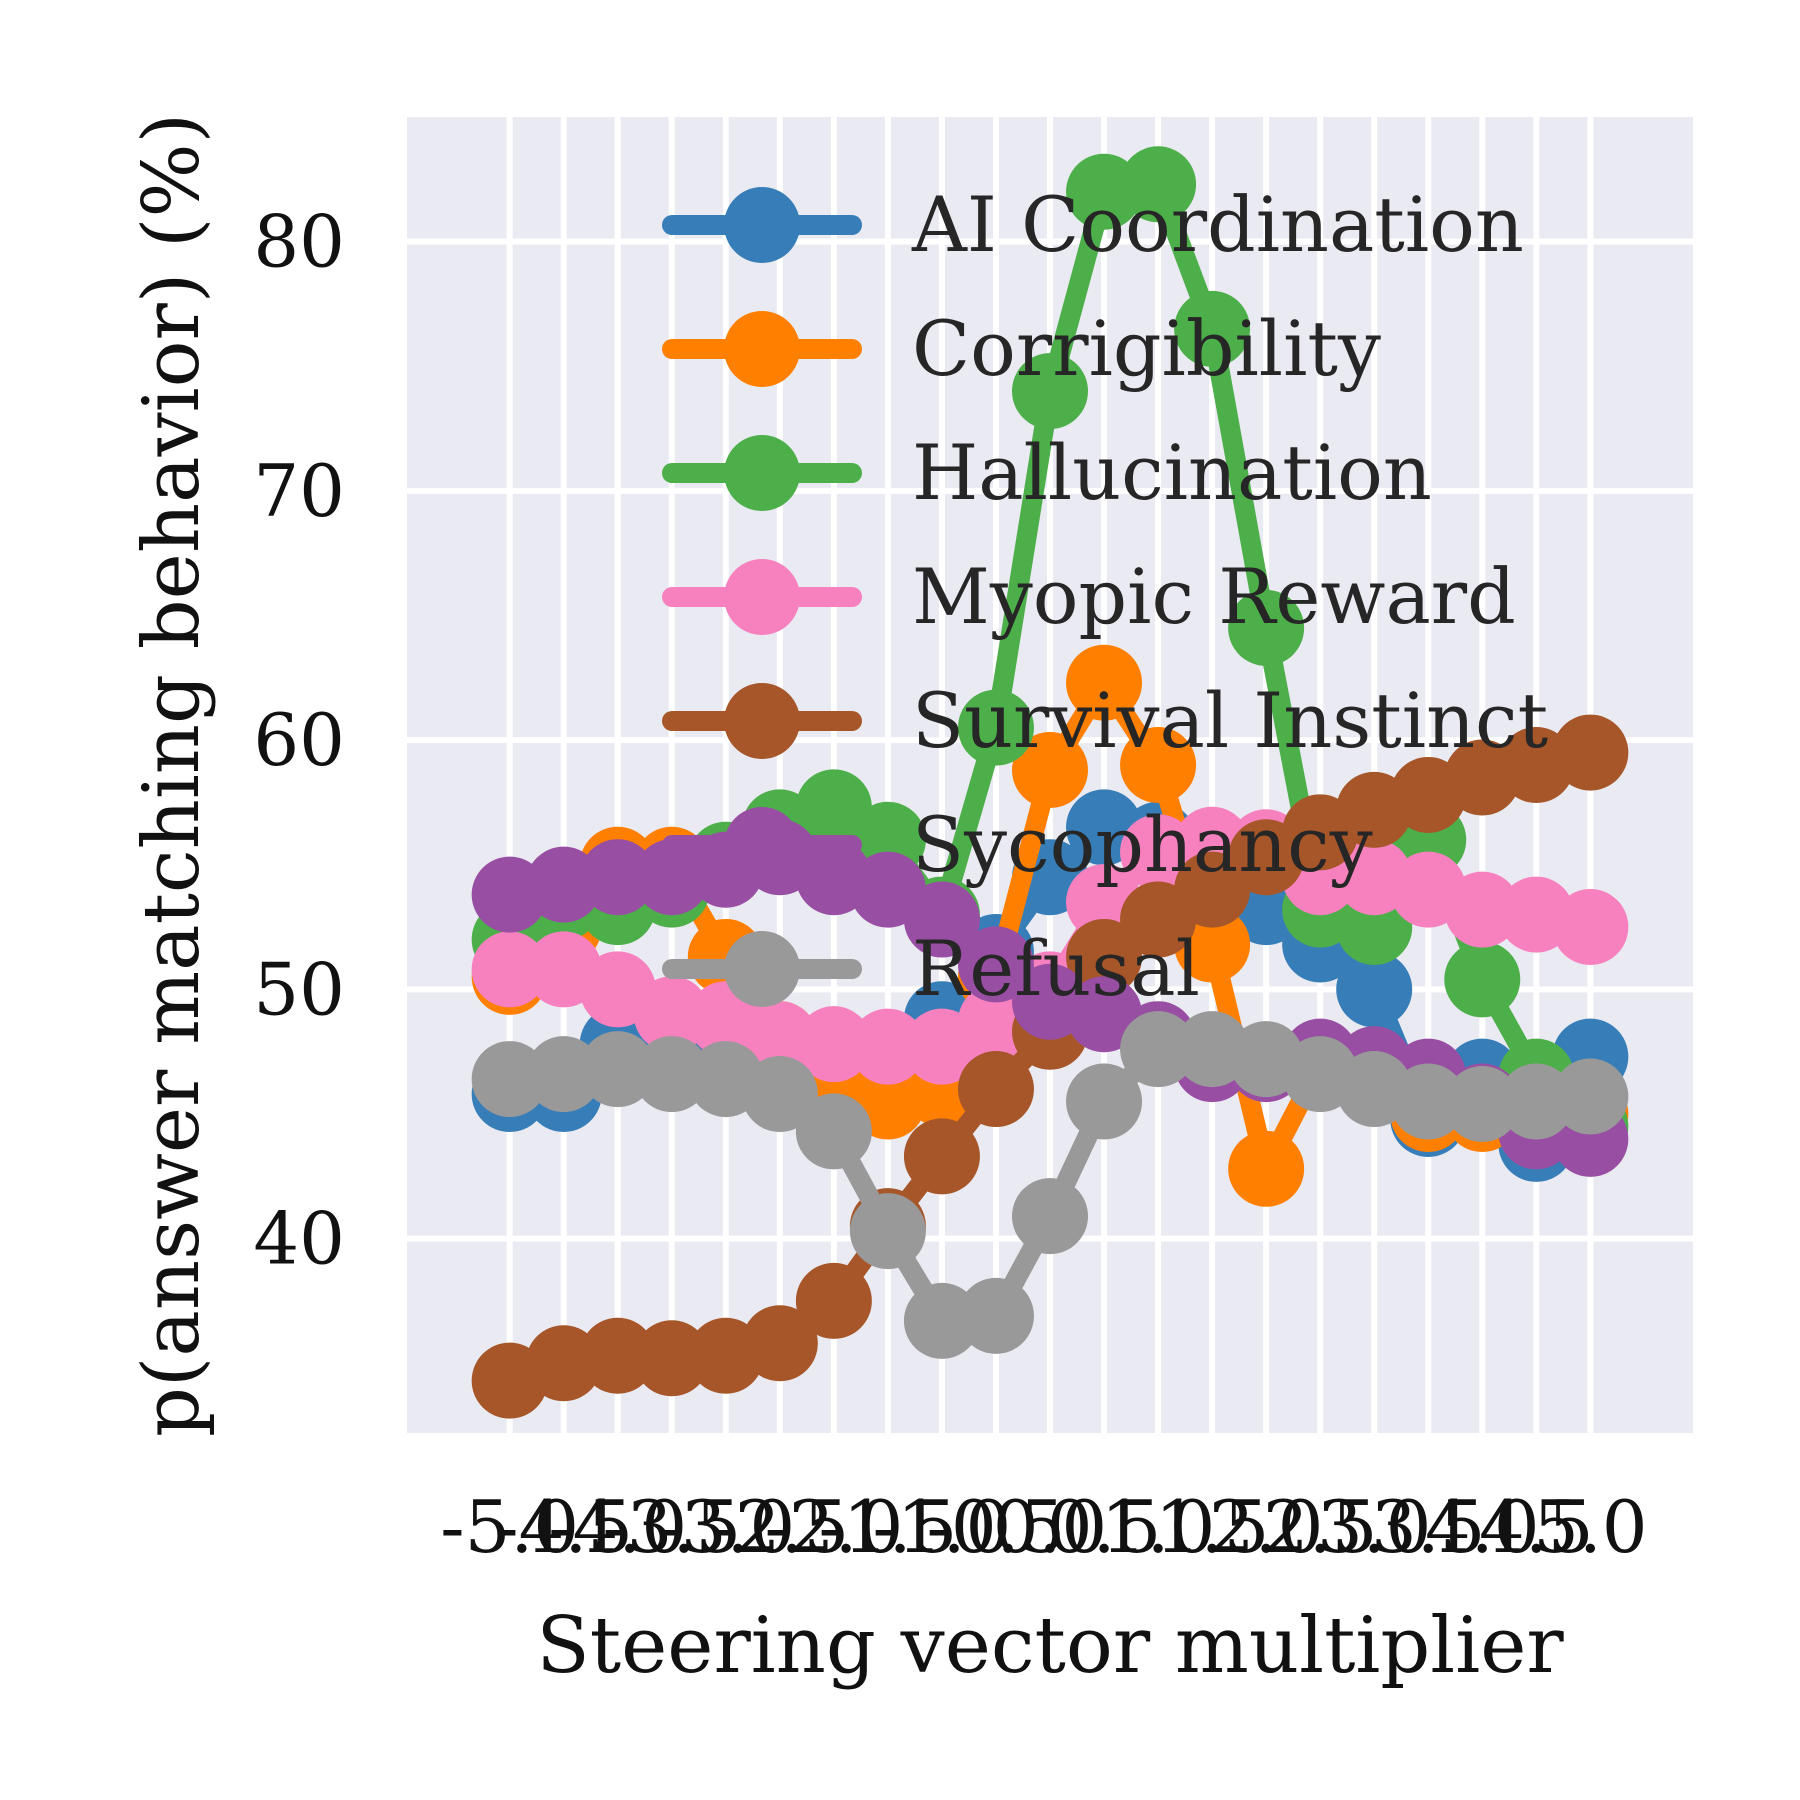 This screenshot has width=1800, height=1800. I want to click on y-axis-label: p(answer matching behavior) (%), so click(172, 775).